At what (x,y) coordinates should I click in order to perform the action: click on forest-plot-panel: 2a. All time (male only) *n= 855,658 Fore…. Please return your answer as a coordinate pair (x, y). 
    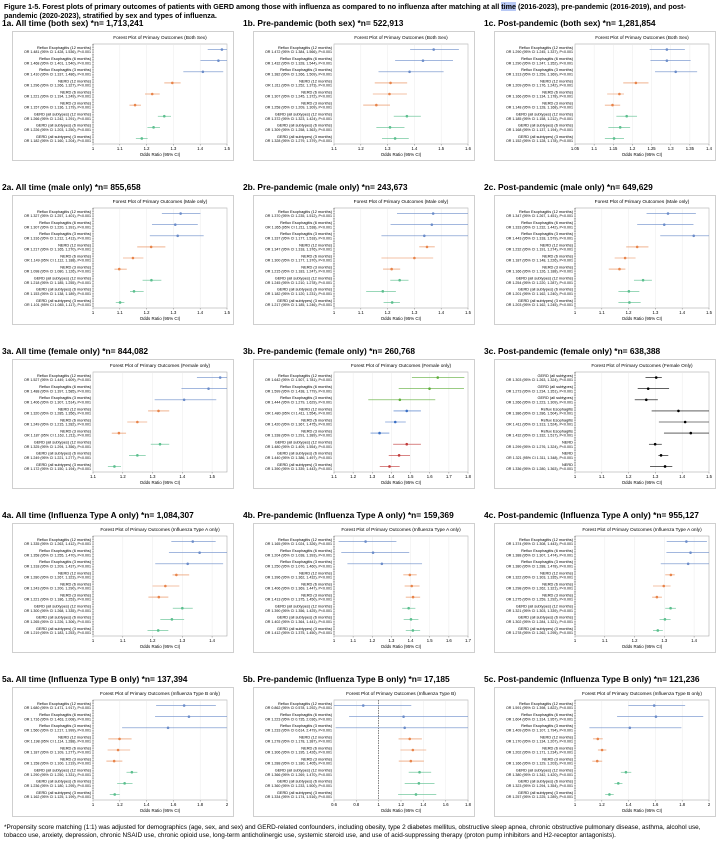
    Looking at the image, I should click on (120, 262).